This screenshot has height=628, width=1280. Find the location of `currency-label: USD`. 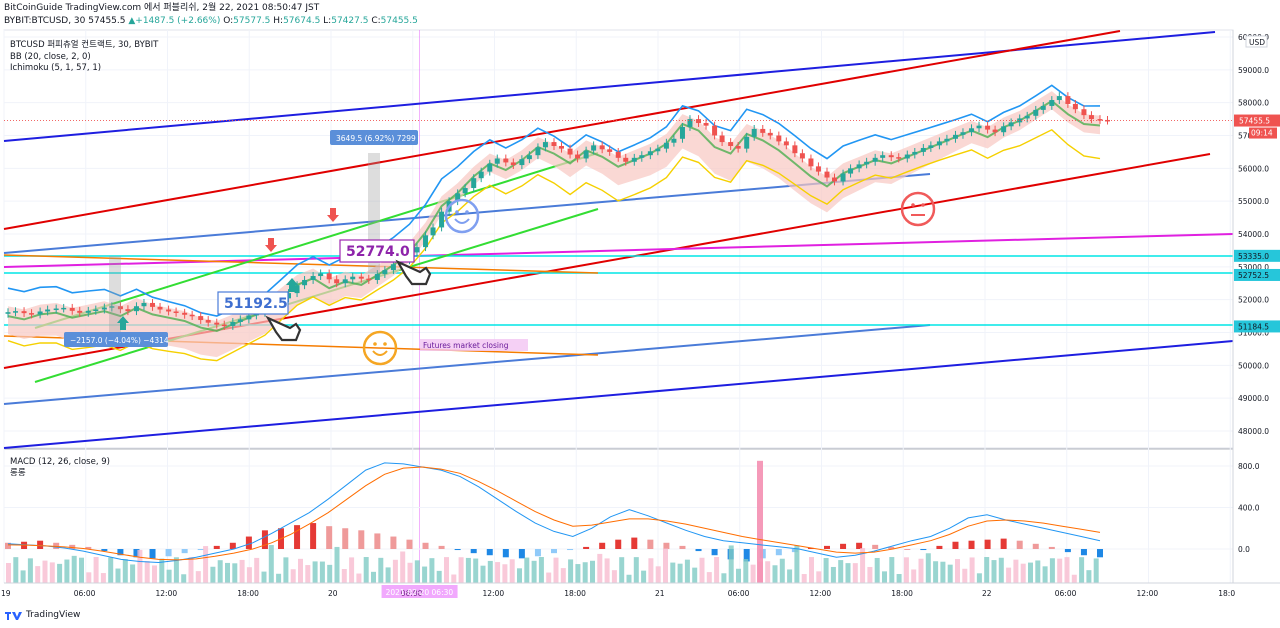

currency-label: USD is located at coordinates (1257, 42).